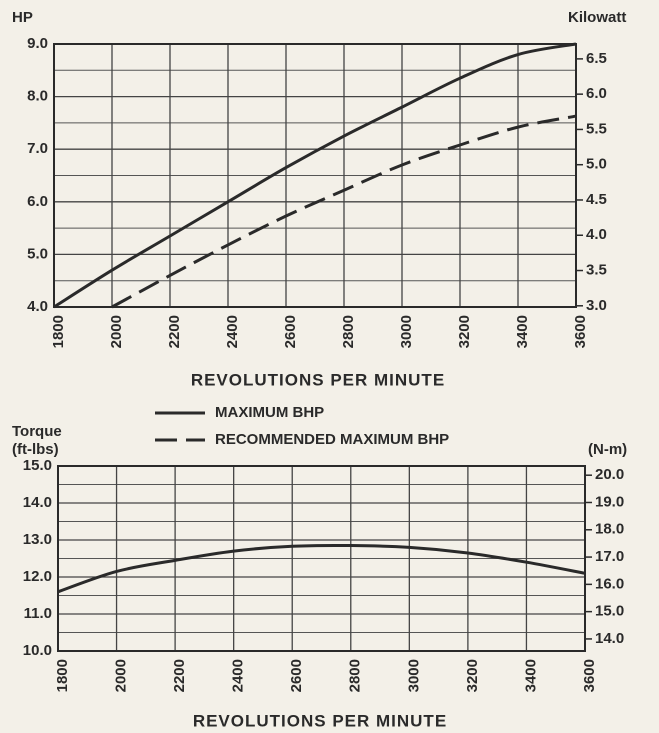  I want to click on data-line, so click(321, 568).